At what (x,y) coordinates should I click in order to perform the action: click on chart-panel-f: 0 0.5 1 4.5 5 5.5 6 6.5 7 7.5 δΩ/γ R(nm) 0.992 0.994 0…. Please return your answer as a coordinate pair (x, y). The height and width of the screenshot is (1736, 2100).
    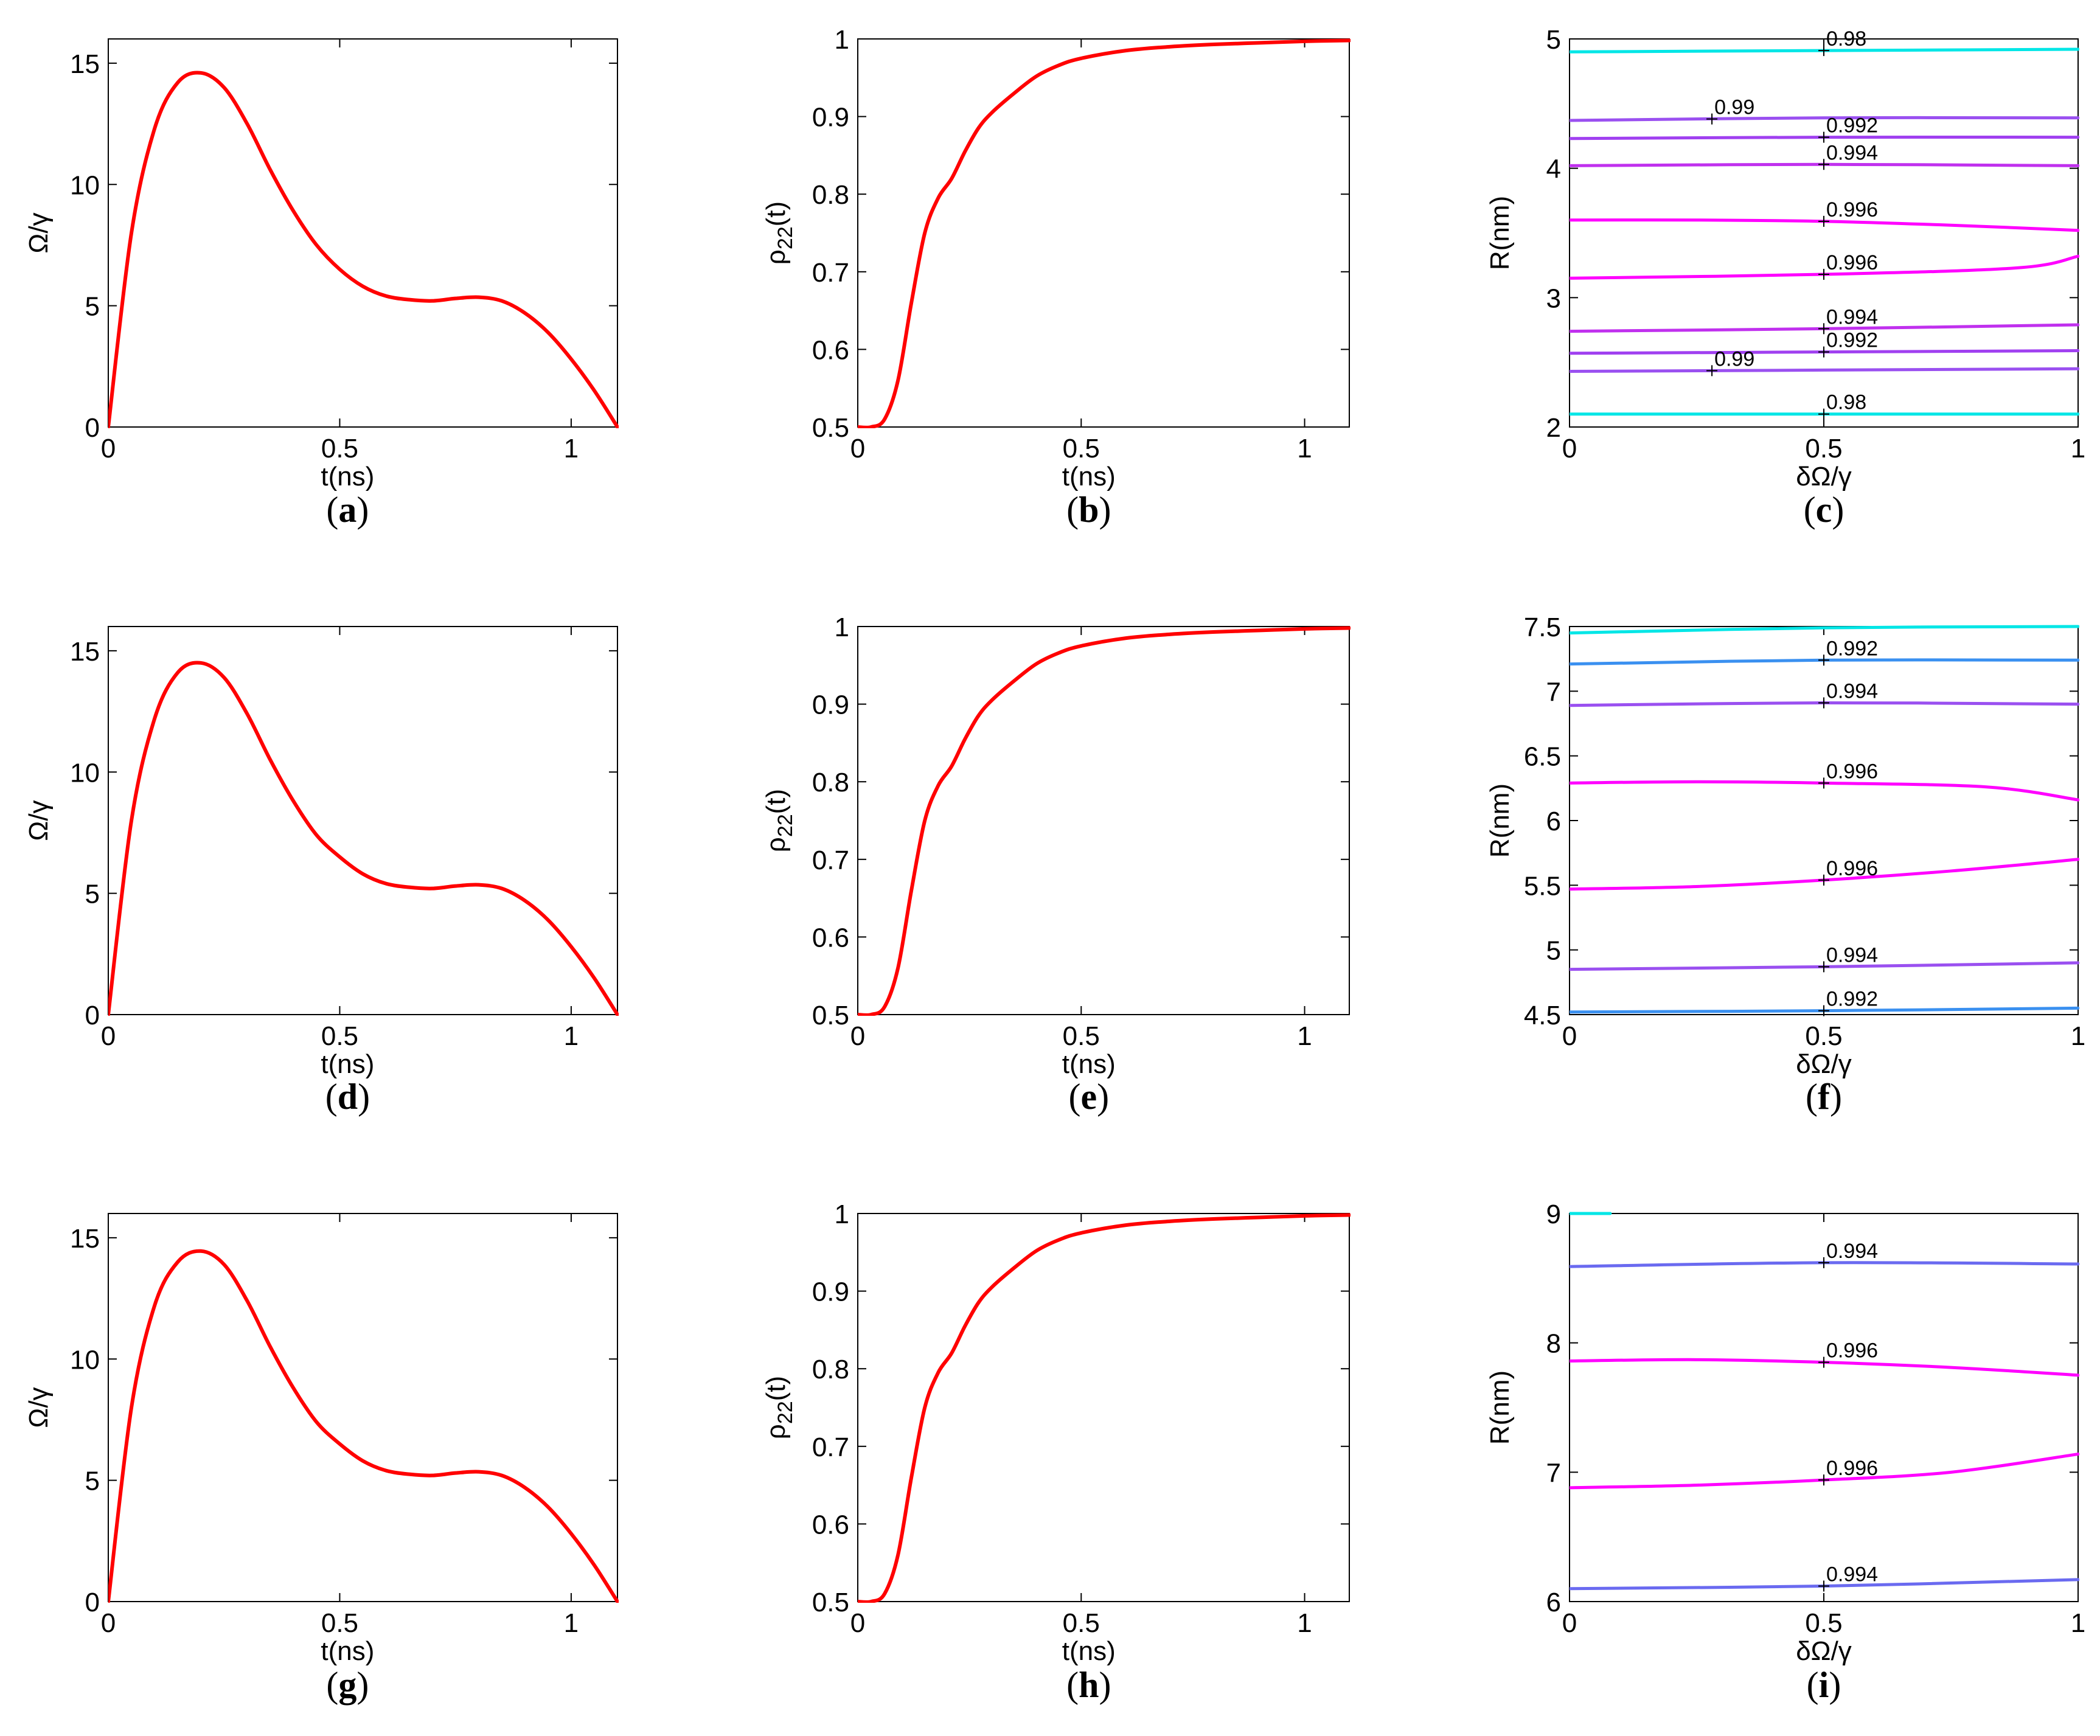
    Looking at the image, I should click on (1785, 865).